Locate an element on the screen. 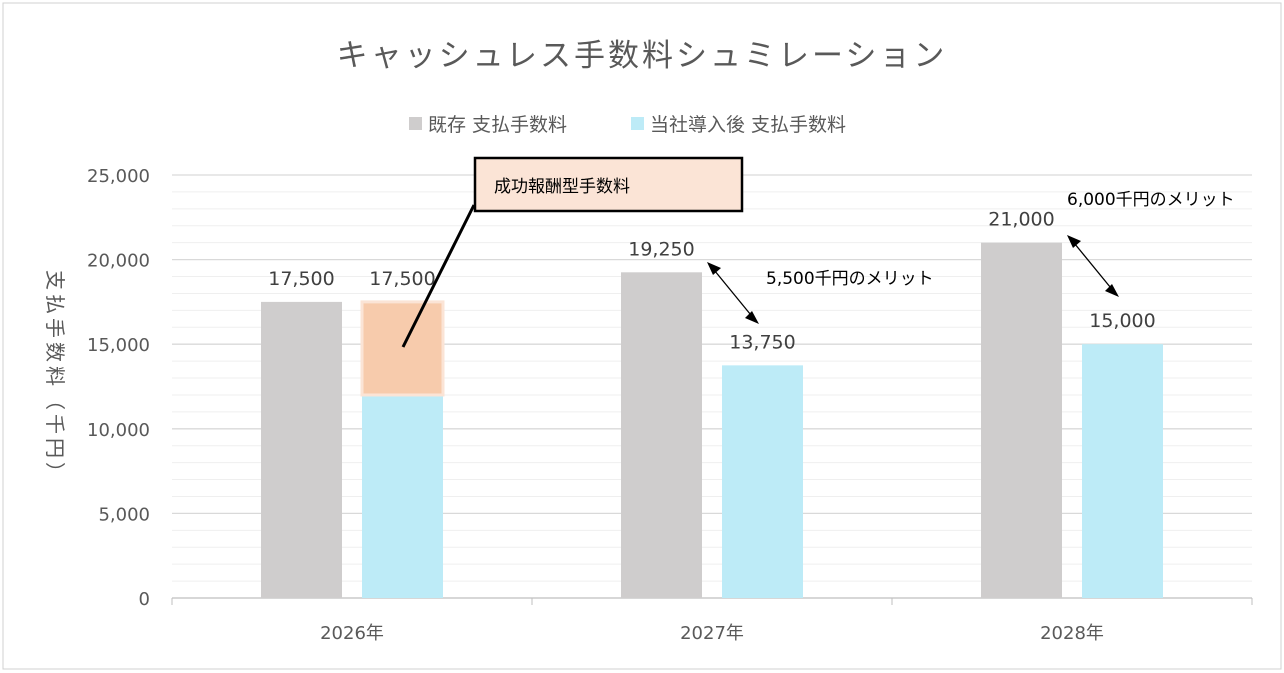 The image size is (1284, 673). y-tick-label: 10,000 is located at coordinates (118, 430).